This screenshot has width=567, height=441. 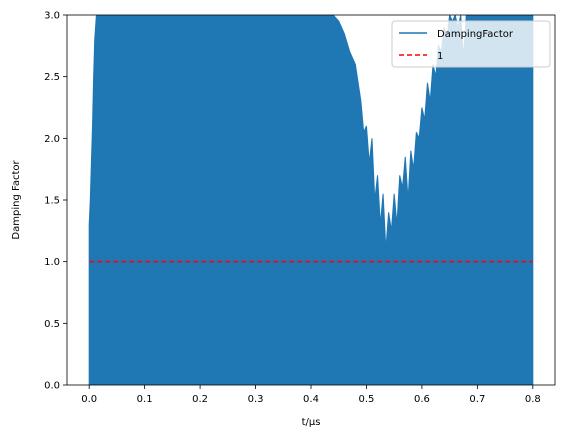 I want to click on x-tick-label: 0.6, so click(x=422, y=399).